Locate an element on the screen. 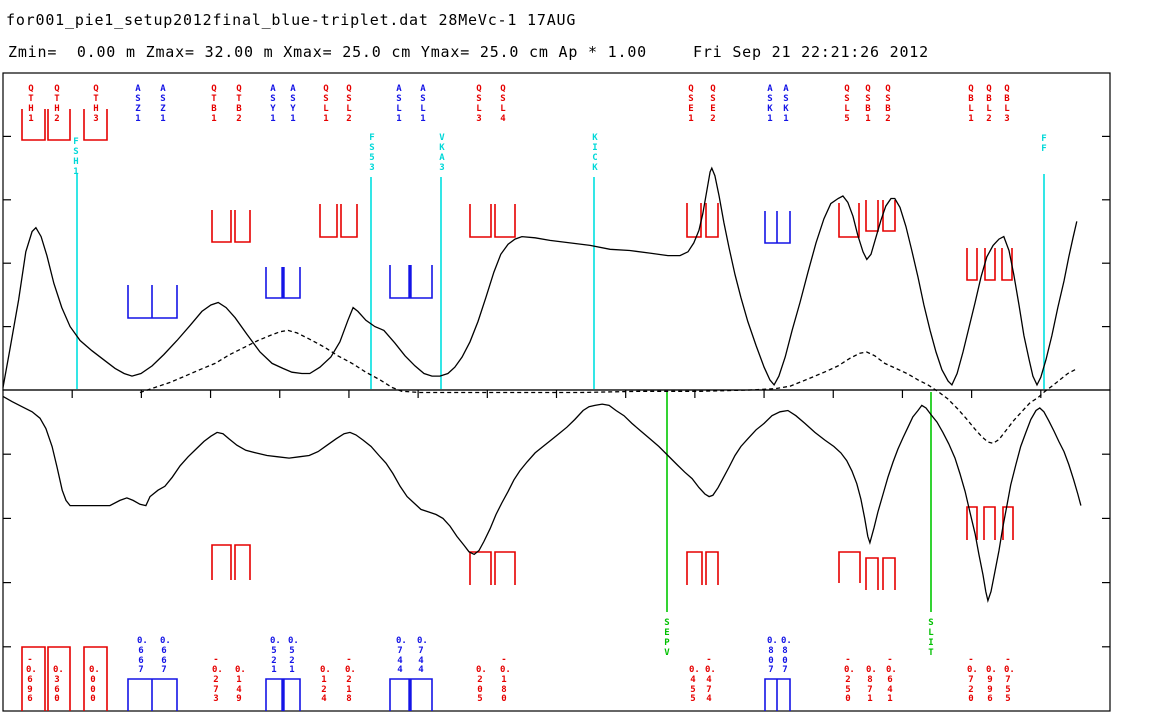 This screenshot has height=720, width=1152. quad-symbol-bottom-QTB1 is located at coordinates (221, 562).